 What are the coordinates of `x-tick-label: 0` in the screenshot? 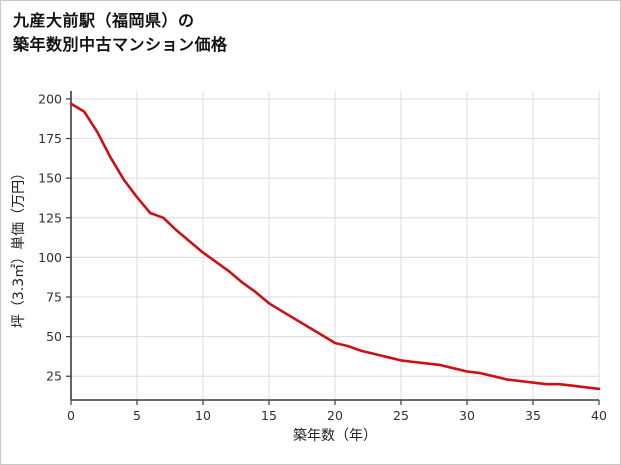 It's located at (71, 415).